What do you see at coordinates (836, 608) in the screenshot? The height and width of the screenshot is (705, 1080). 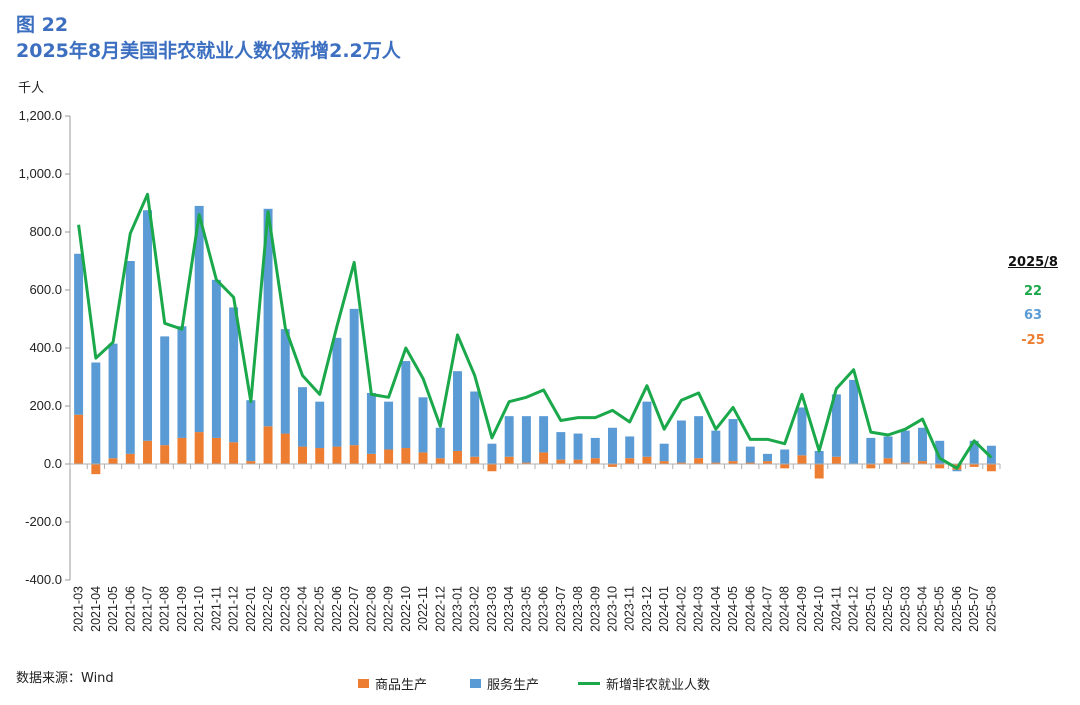 I see `x-tick-label: 2024-11` at bounding box center [836, 608].